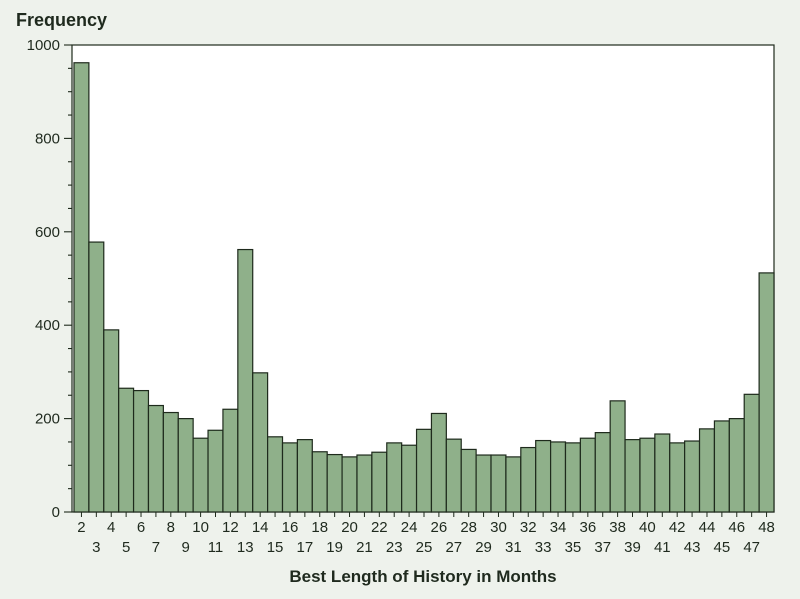  What do you see at coordinates (81, 527) in the screenshot?
I see `x-tick-label: 2` at bounding box center [81, 527].